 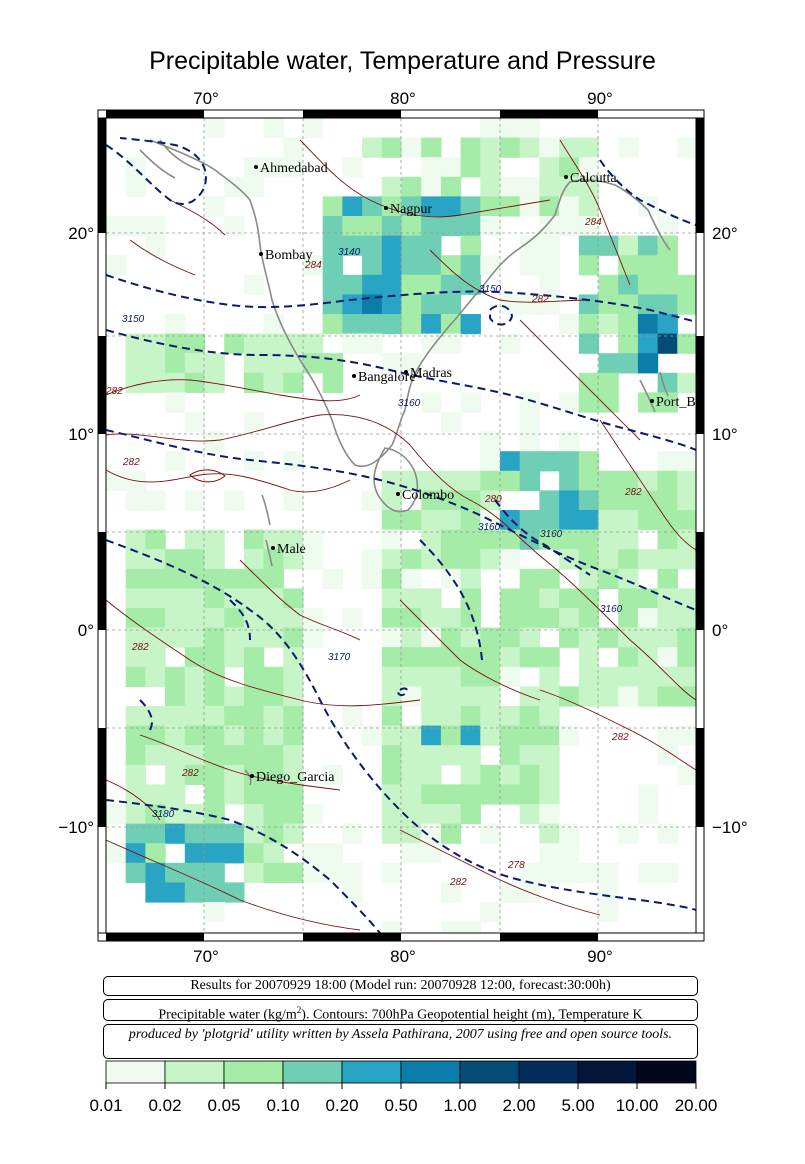 I want to click on lat-tick-left-20: 20°, so click(x=81, y=233).